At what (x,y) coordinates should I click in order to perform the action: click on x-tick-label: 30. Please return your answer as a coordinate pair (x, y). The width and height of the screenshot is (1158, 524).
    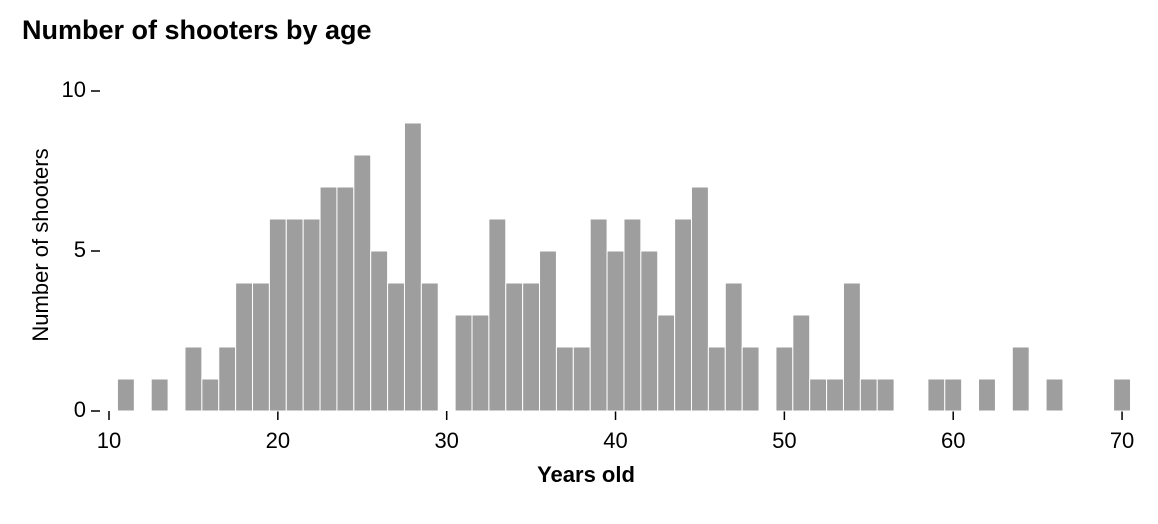
    Looking at the image, I should click on (446, 440).